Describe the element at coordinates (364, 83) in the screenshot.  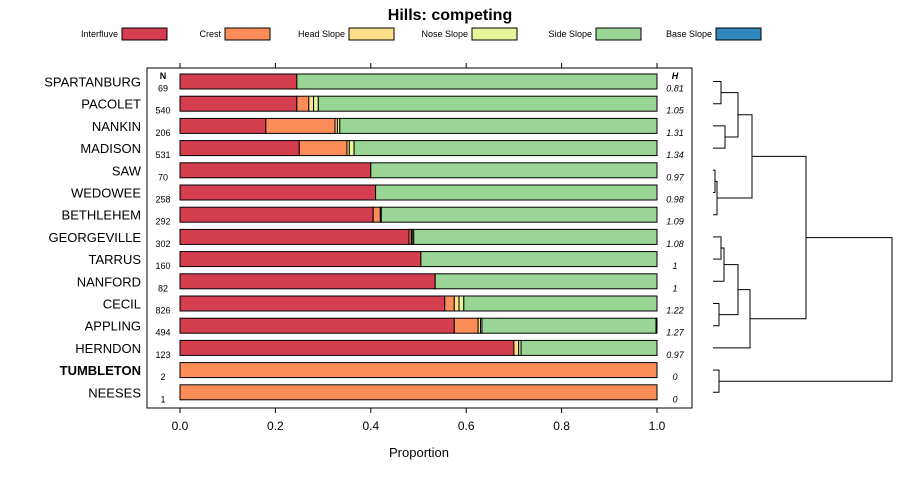
I see `bar-row: SPARTANBURG 69 0.81` at that location.